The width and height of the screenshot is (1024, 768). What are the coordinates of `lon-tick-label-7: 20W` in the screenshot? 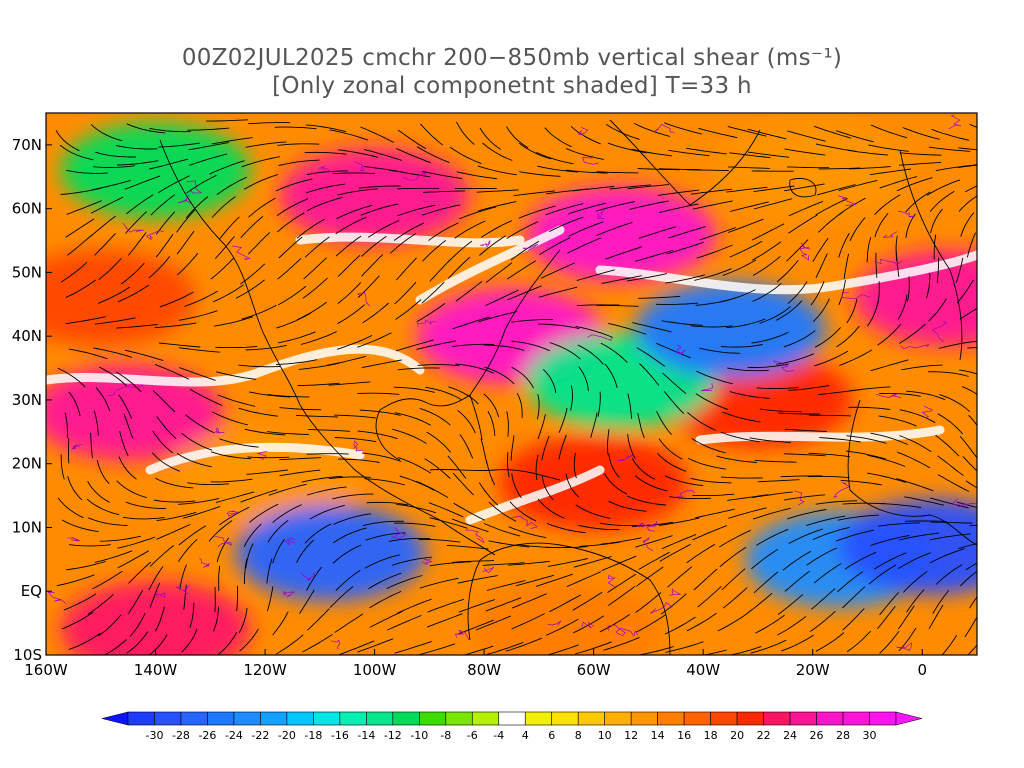 It's located at (813, 670).